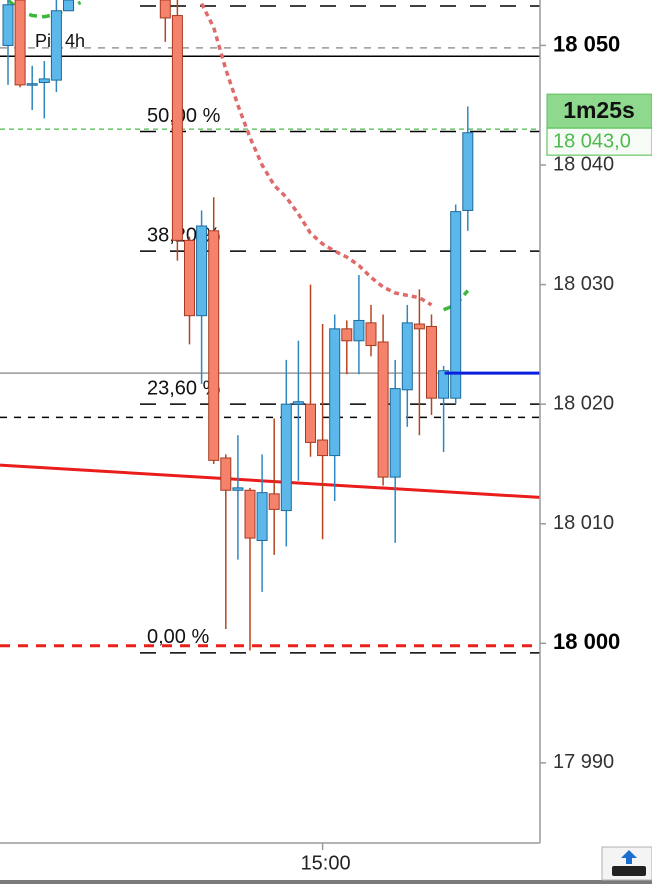 This screenshot has width=652, height=884. What do you see at coordinates (586, 641) in the screenshot?
I see `y-tick-label: 18 000` at bounding box center [586, 641].